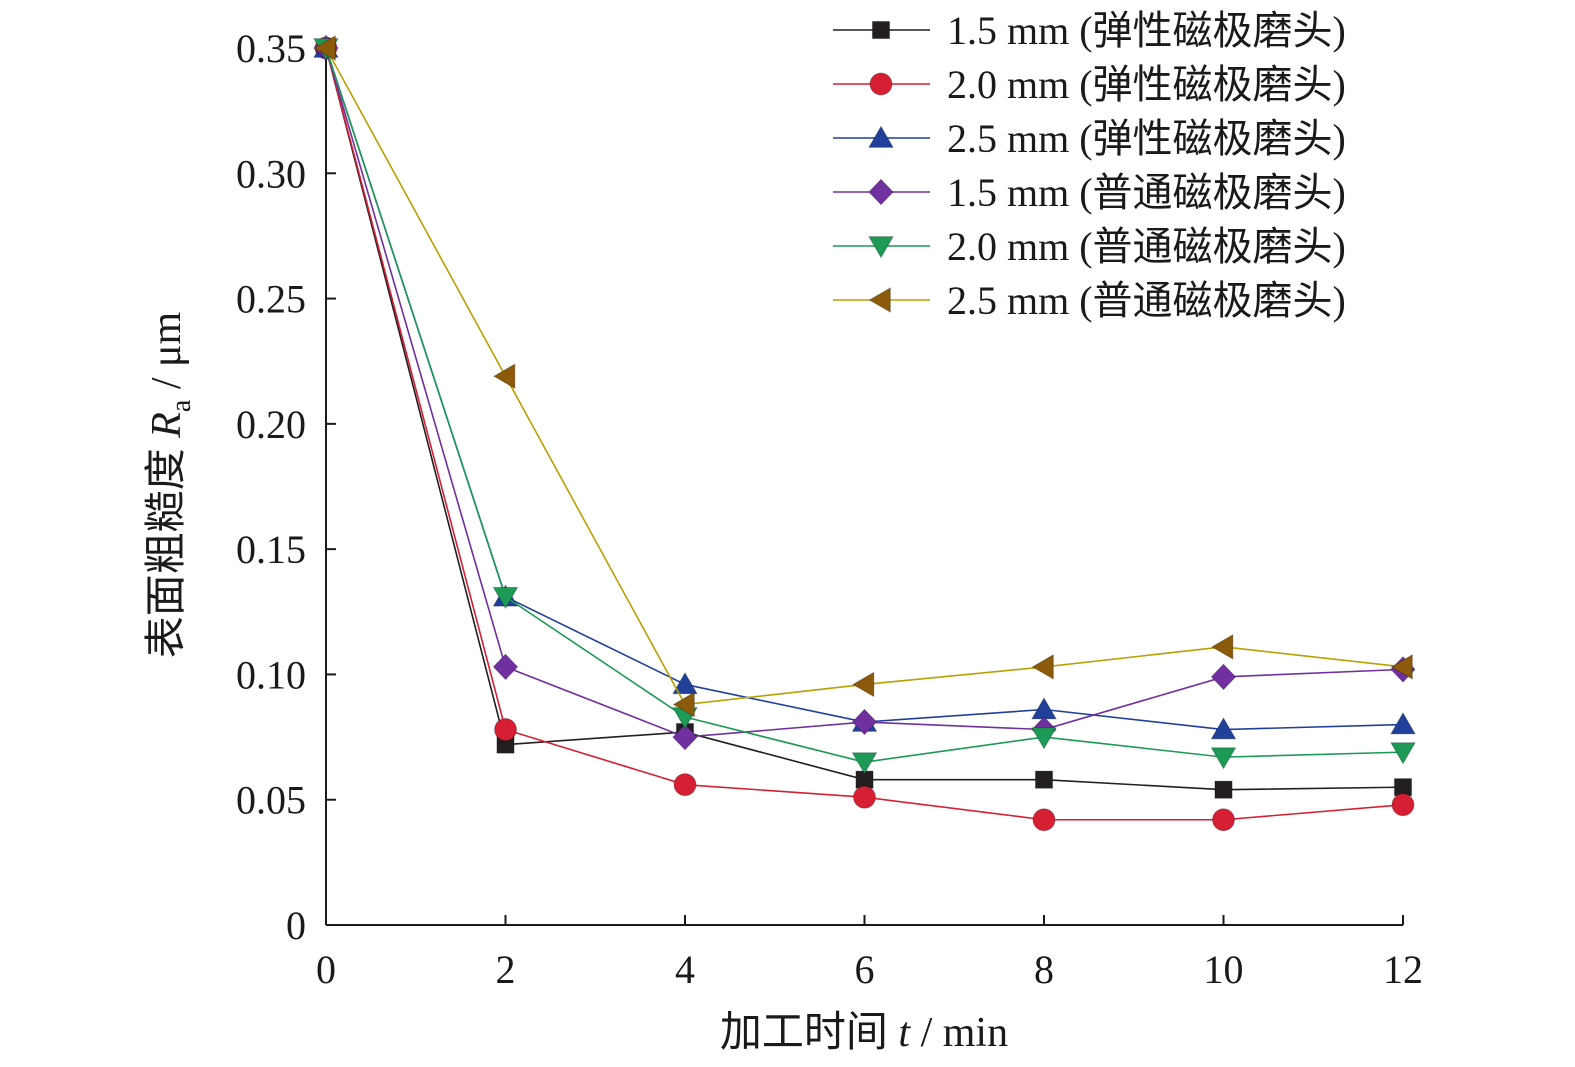 Image resolution: width=1575 pixels, height=1067 pixels. I want to click on legend-item: 1.5 mm (弹性磁极磨头), so click(1089, 30).